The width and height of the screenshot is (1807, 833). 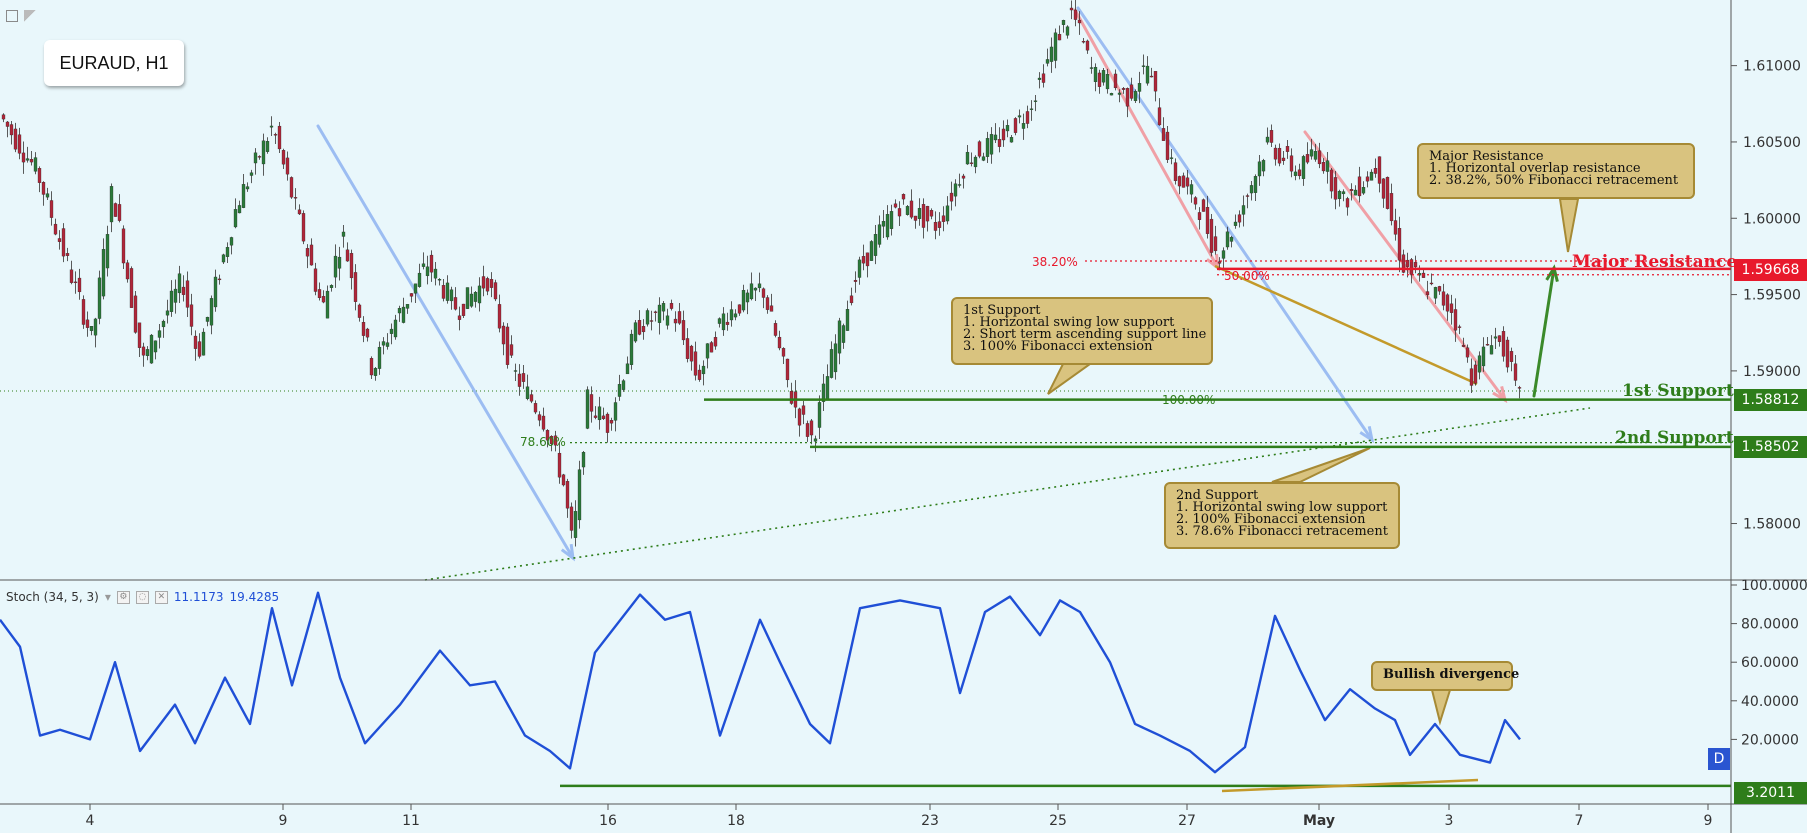 I want to click on time-tick-label: 23, so click(x=930, y=821).